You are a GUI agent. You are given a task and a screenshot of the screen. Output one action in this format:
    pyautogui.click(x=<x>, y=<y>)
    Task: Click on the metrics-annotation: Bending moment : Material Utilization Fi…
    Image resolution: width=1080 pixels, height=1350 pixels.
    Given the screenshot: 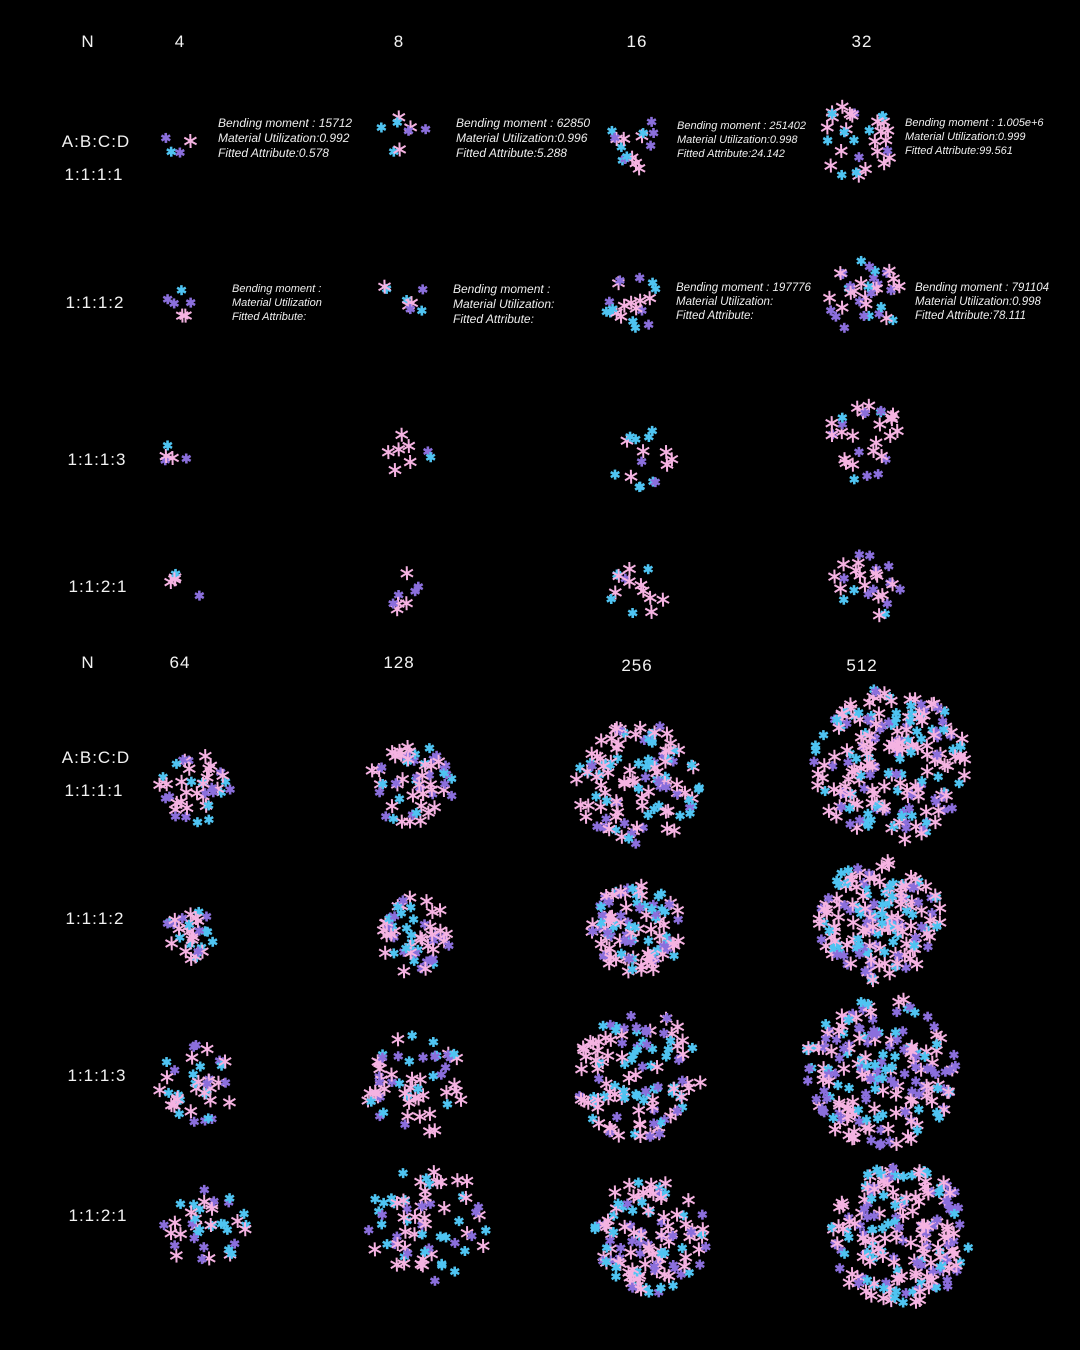 What is the action you would take?
    pyautogui.click(x=277, y=303)
    